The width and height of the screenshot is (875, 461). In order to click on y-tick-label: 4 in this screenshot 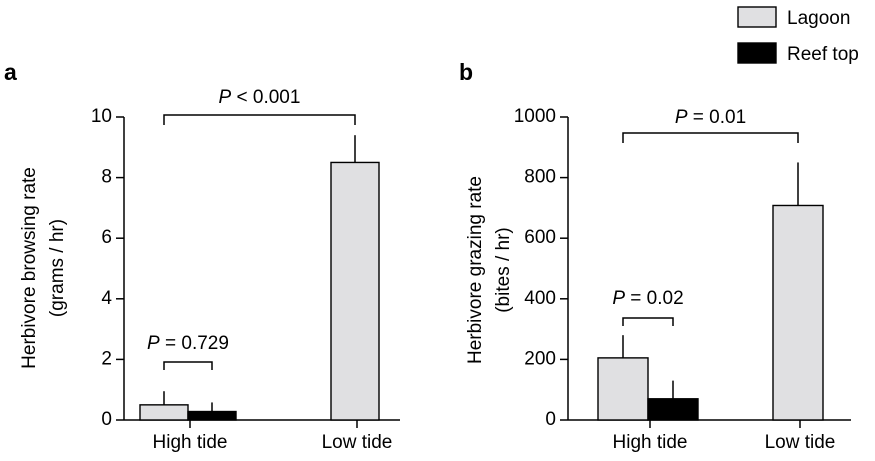, I will do `click(106, 298)`.